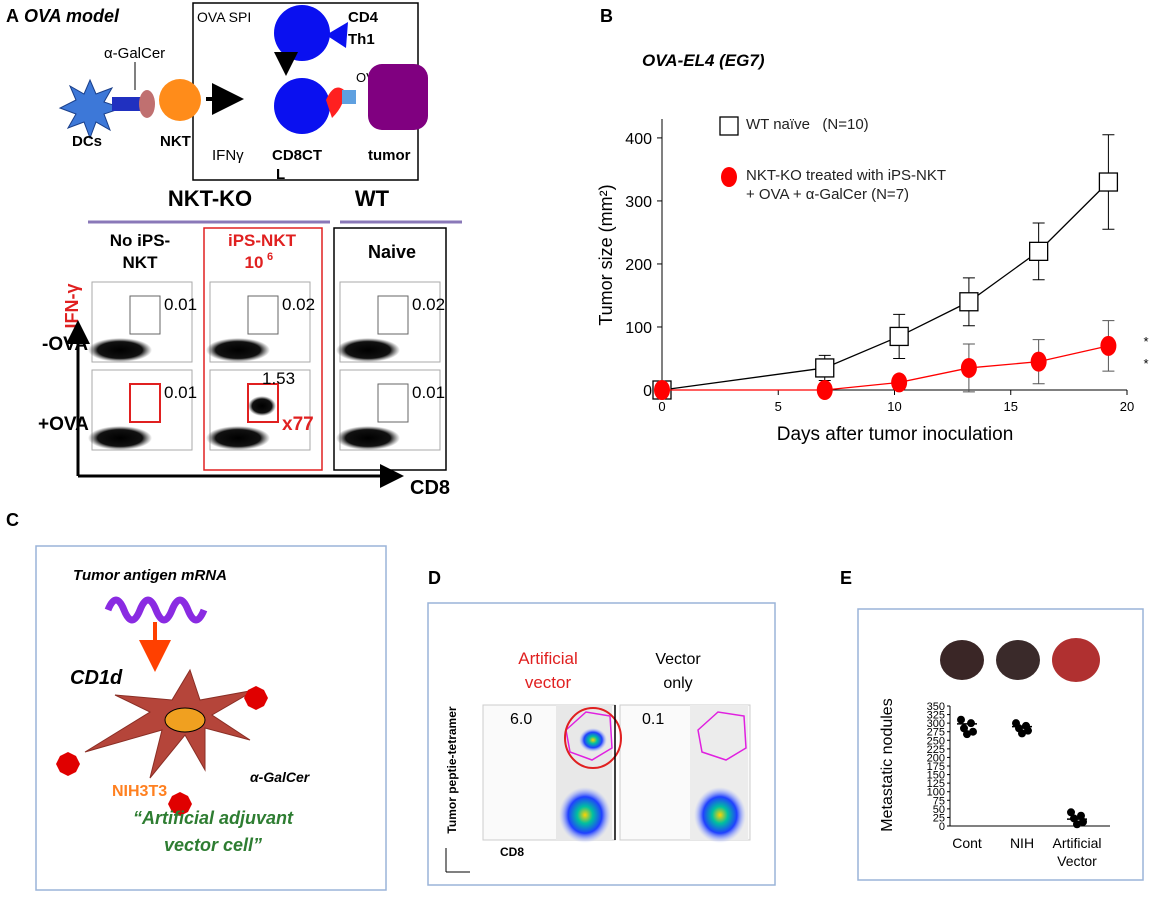 The height and width of the screenshot is (911, 1158). I want to click on x-tick-label: 5, so click(778, 406).